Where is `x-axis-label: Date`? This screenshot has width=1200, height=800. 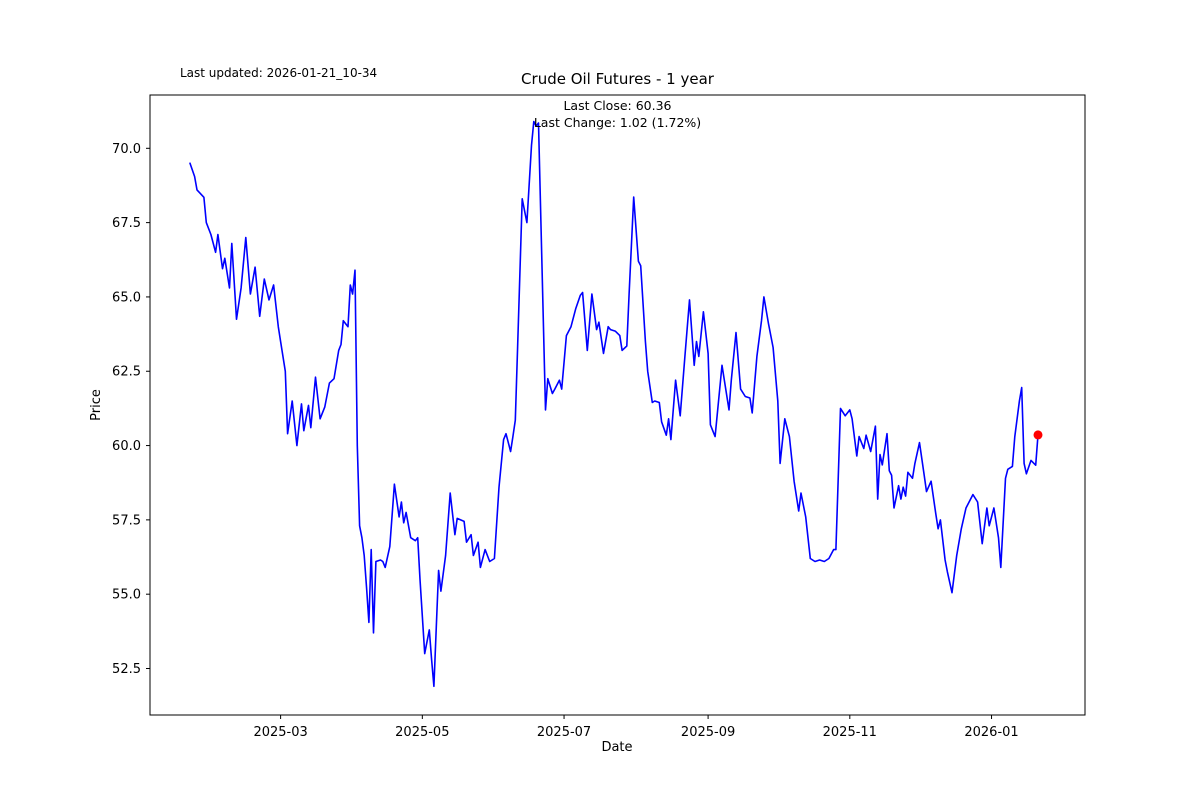
x-axis-label: Date is located at coordinates (616, 747).